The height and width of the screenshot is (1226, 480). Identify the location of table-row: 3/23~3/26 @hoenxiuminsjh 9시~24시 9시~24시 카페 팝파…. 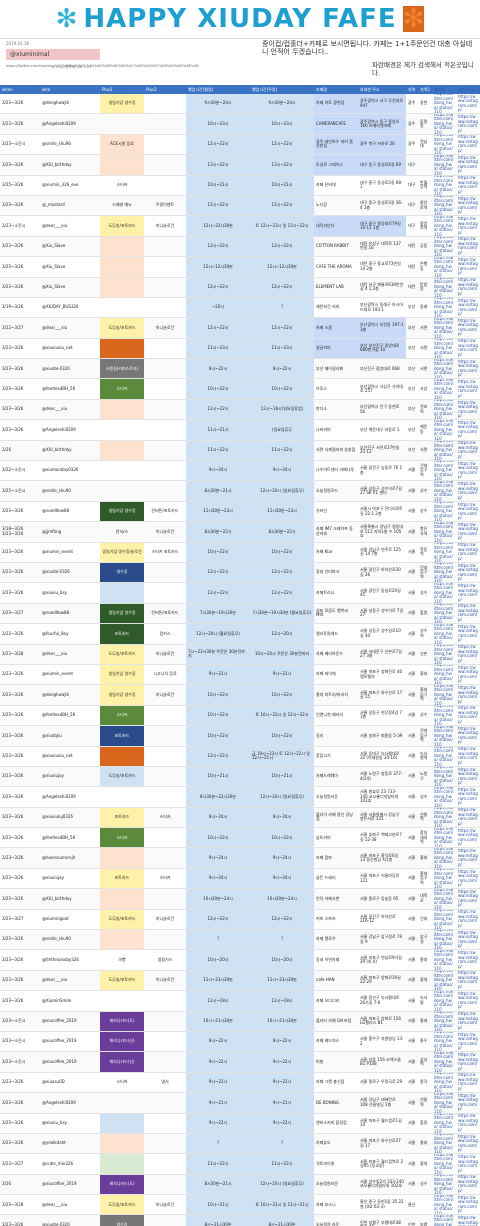
(240, 858).